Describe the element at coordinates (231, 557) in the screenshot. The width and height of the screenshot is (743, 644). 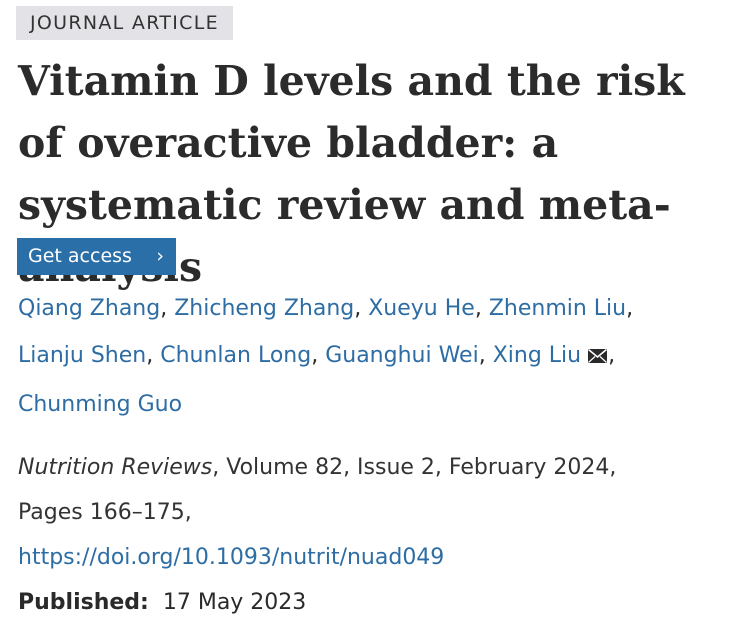
I see `doi-link: https://doi.org/10.1093/nutrit/nuad049` at that location.